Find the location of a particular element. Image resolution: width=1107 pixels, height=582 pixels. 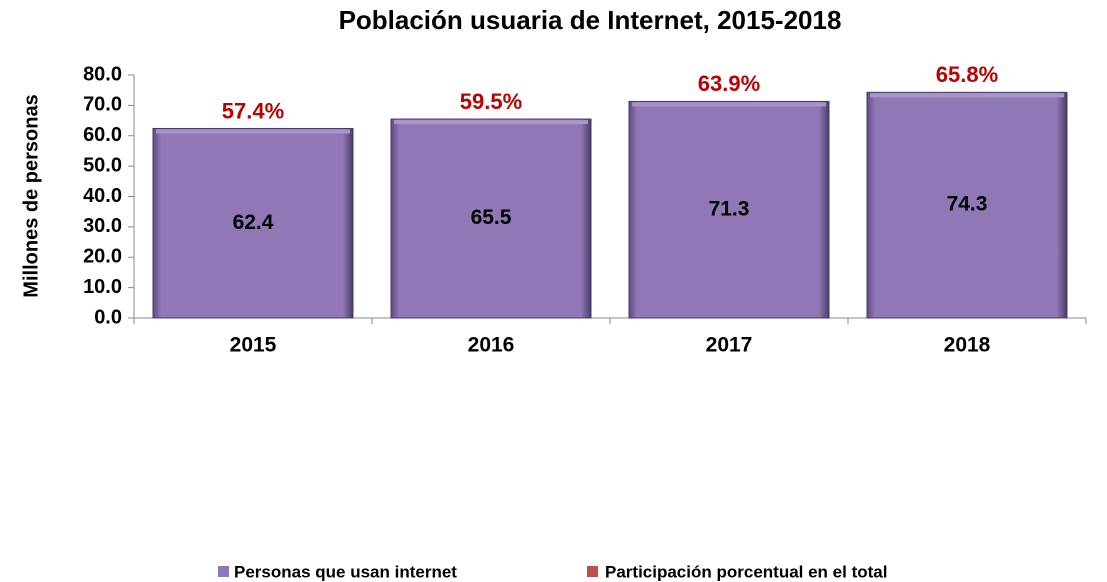

legend-label: Participación porcentual en el total is located at coordinates (746, 571).